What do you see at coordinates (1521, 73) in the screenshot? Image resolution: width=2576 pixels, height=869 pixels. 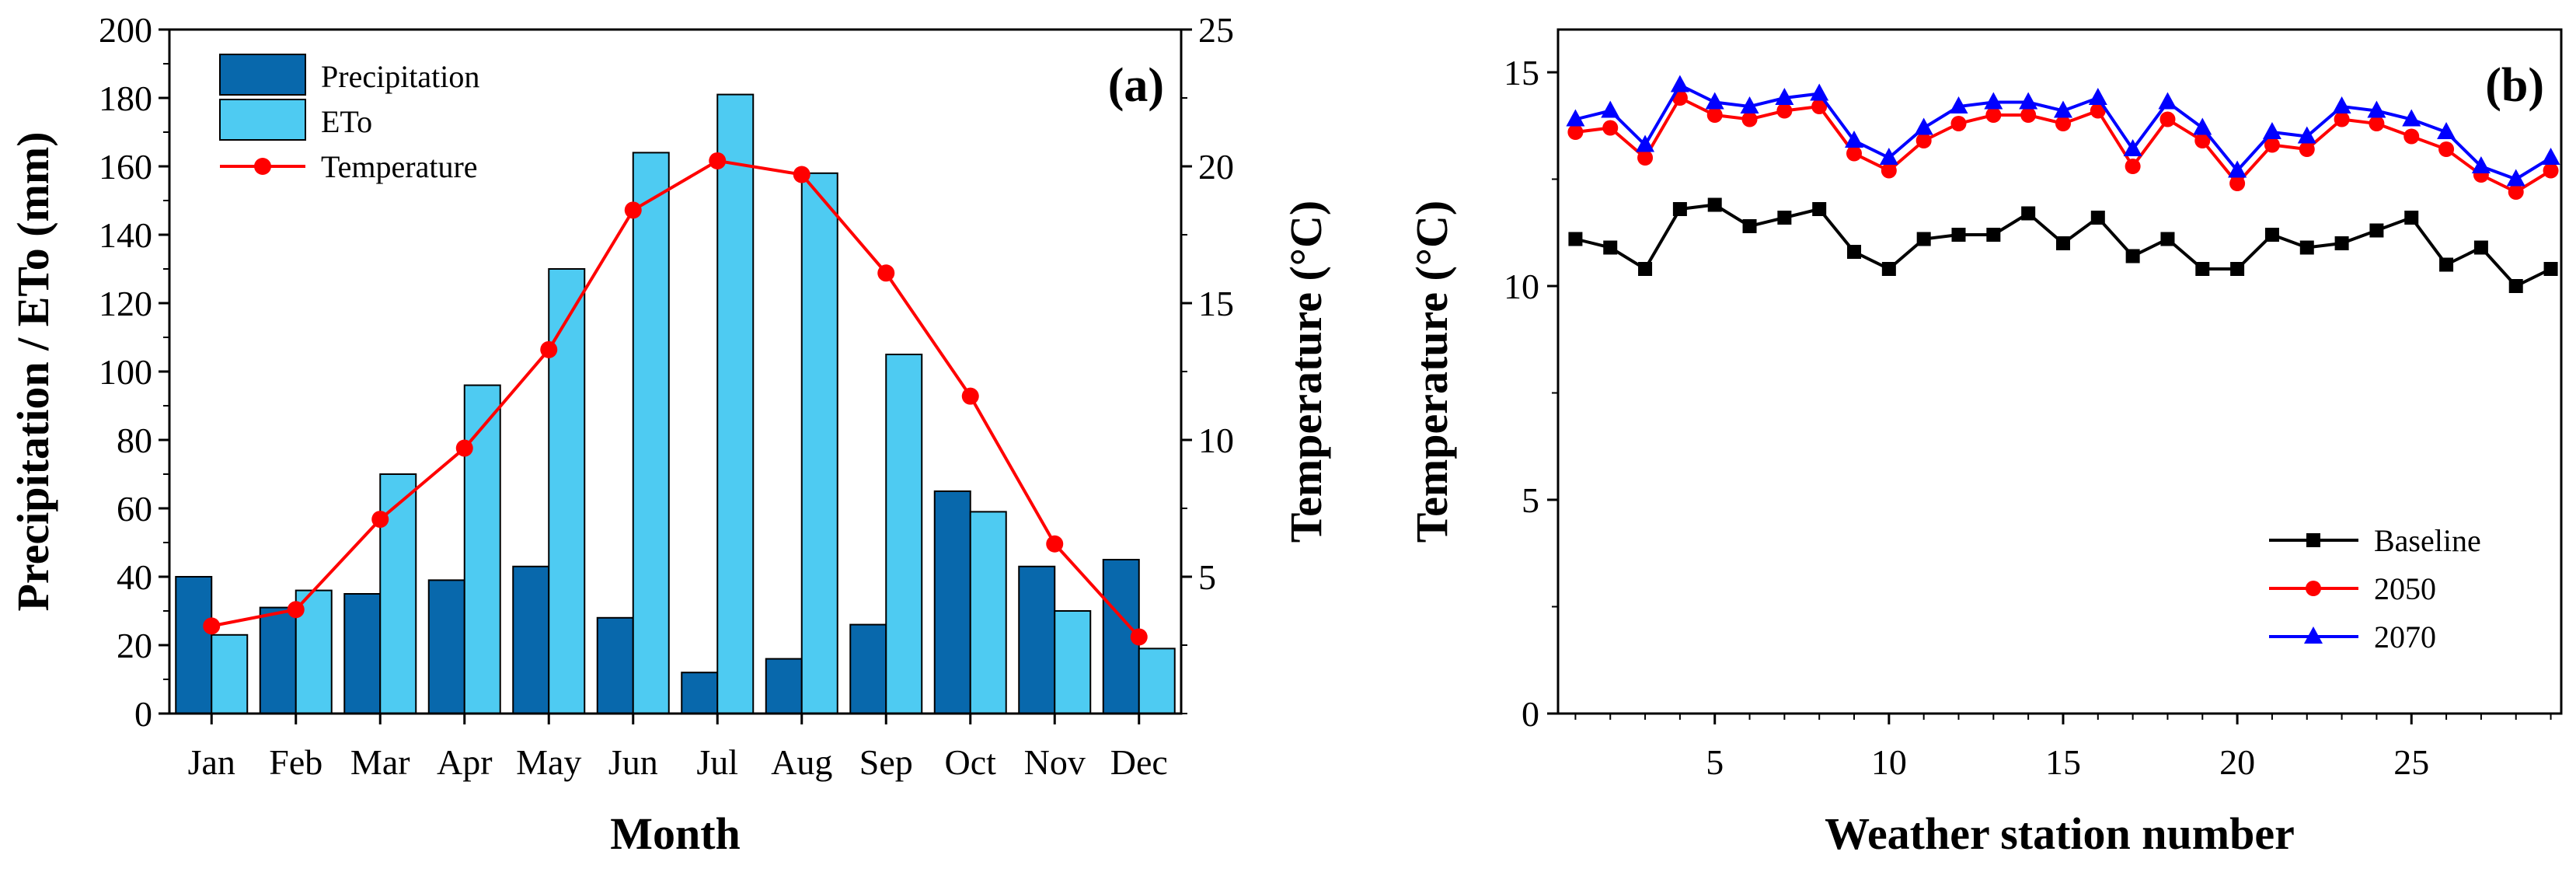 I see `y-tick-label: 15` at bounding box center [1521, 73].